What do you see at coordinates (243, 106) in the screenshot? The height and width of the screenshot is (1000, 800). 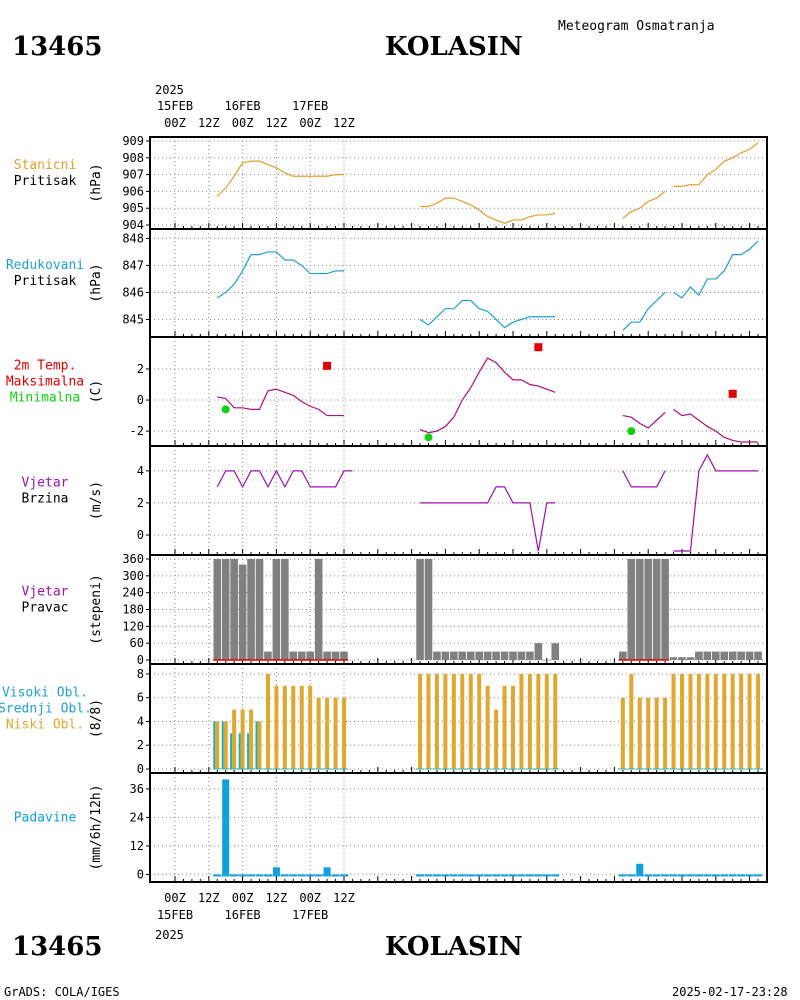 I see `date-label-top: 16FEB` at bounding box center [243, 106].